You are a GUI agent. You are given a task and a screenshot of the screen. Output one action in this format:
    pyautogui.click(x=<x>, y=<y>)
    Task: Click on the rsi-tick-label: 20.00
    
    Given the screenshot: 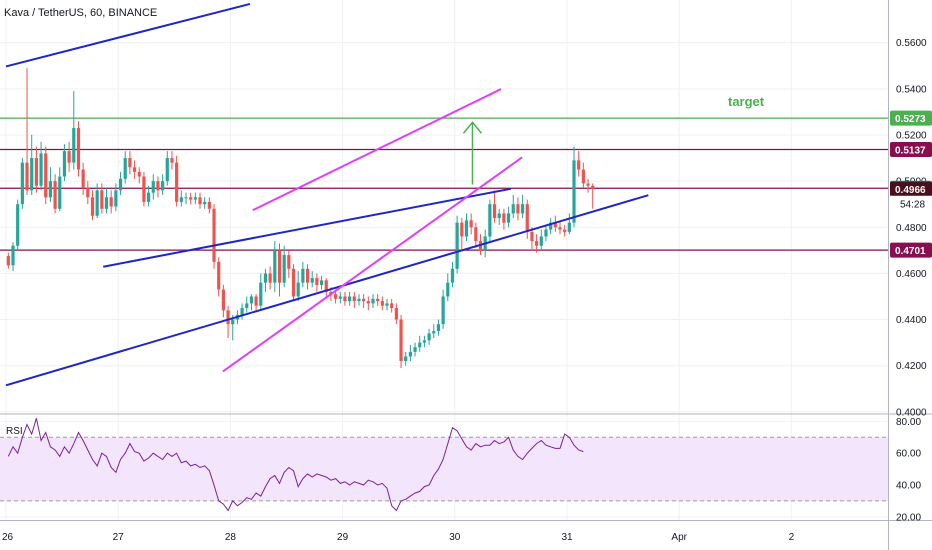 What is the action you would take?
    pyautogui.click(x=908, y=517)
    